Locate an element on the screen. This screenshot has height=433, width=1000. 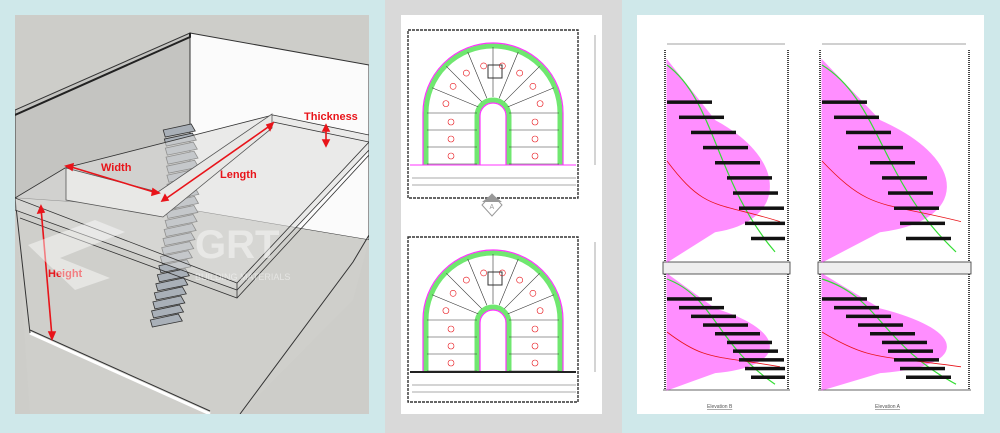
wall-outline is located at coordinates (493, 319).